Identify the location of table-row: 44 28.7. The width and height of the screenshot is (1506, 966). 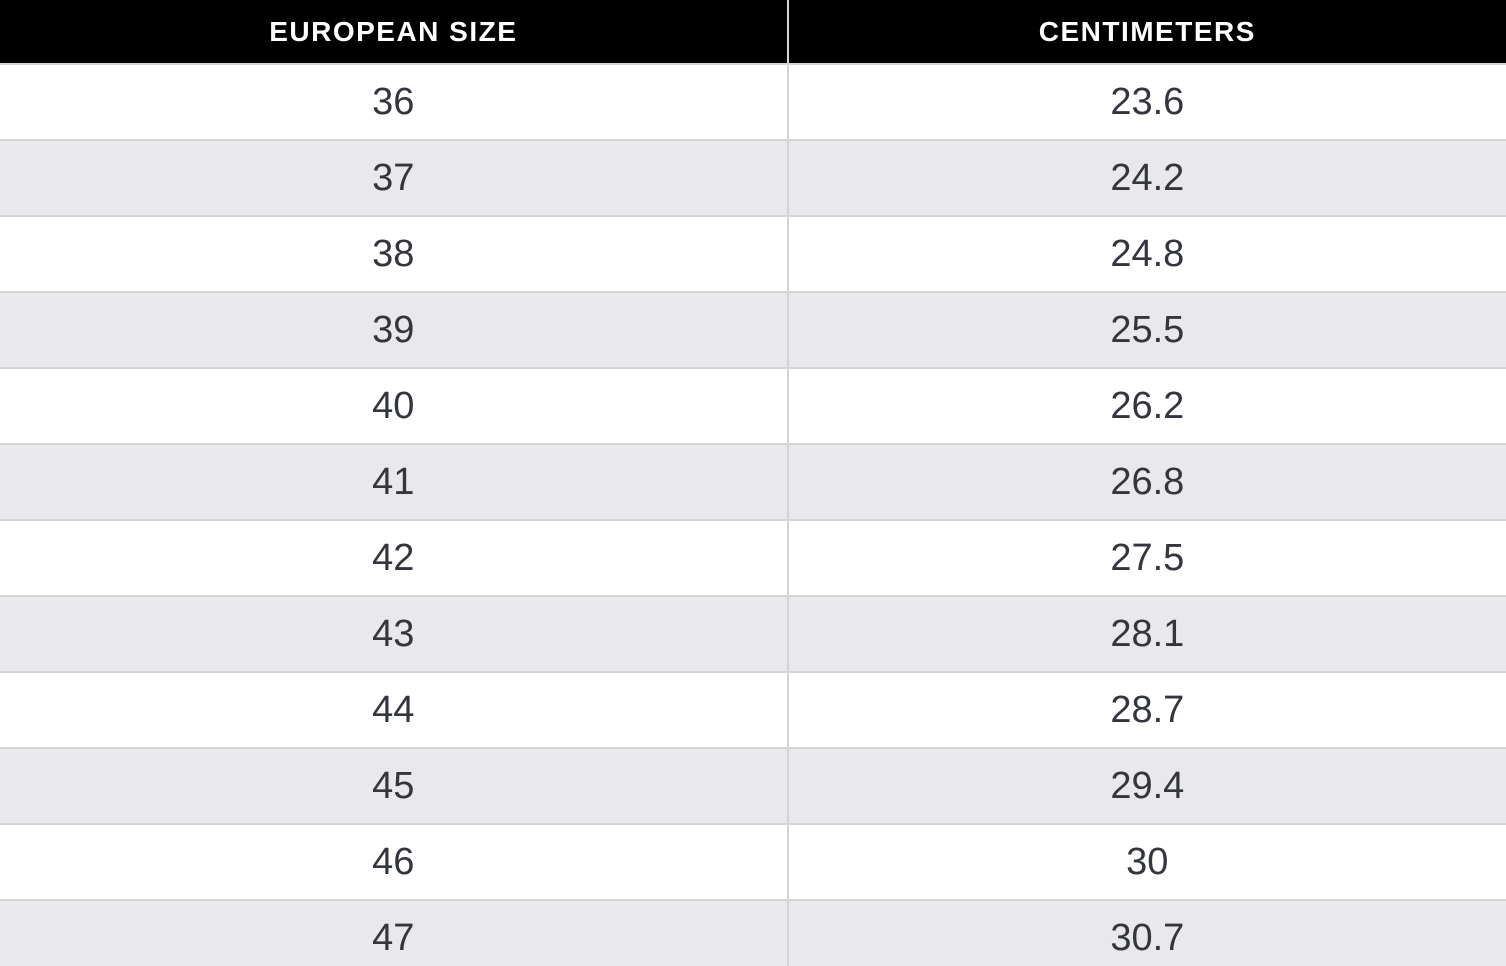
(753, 710).